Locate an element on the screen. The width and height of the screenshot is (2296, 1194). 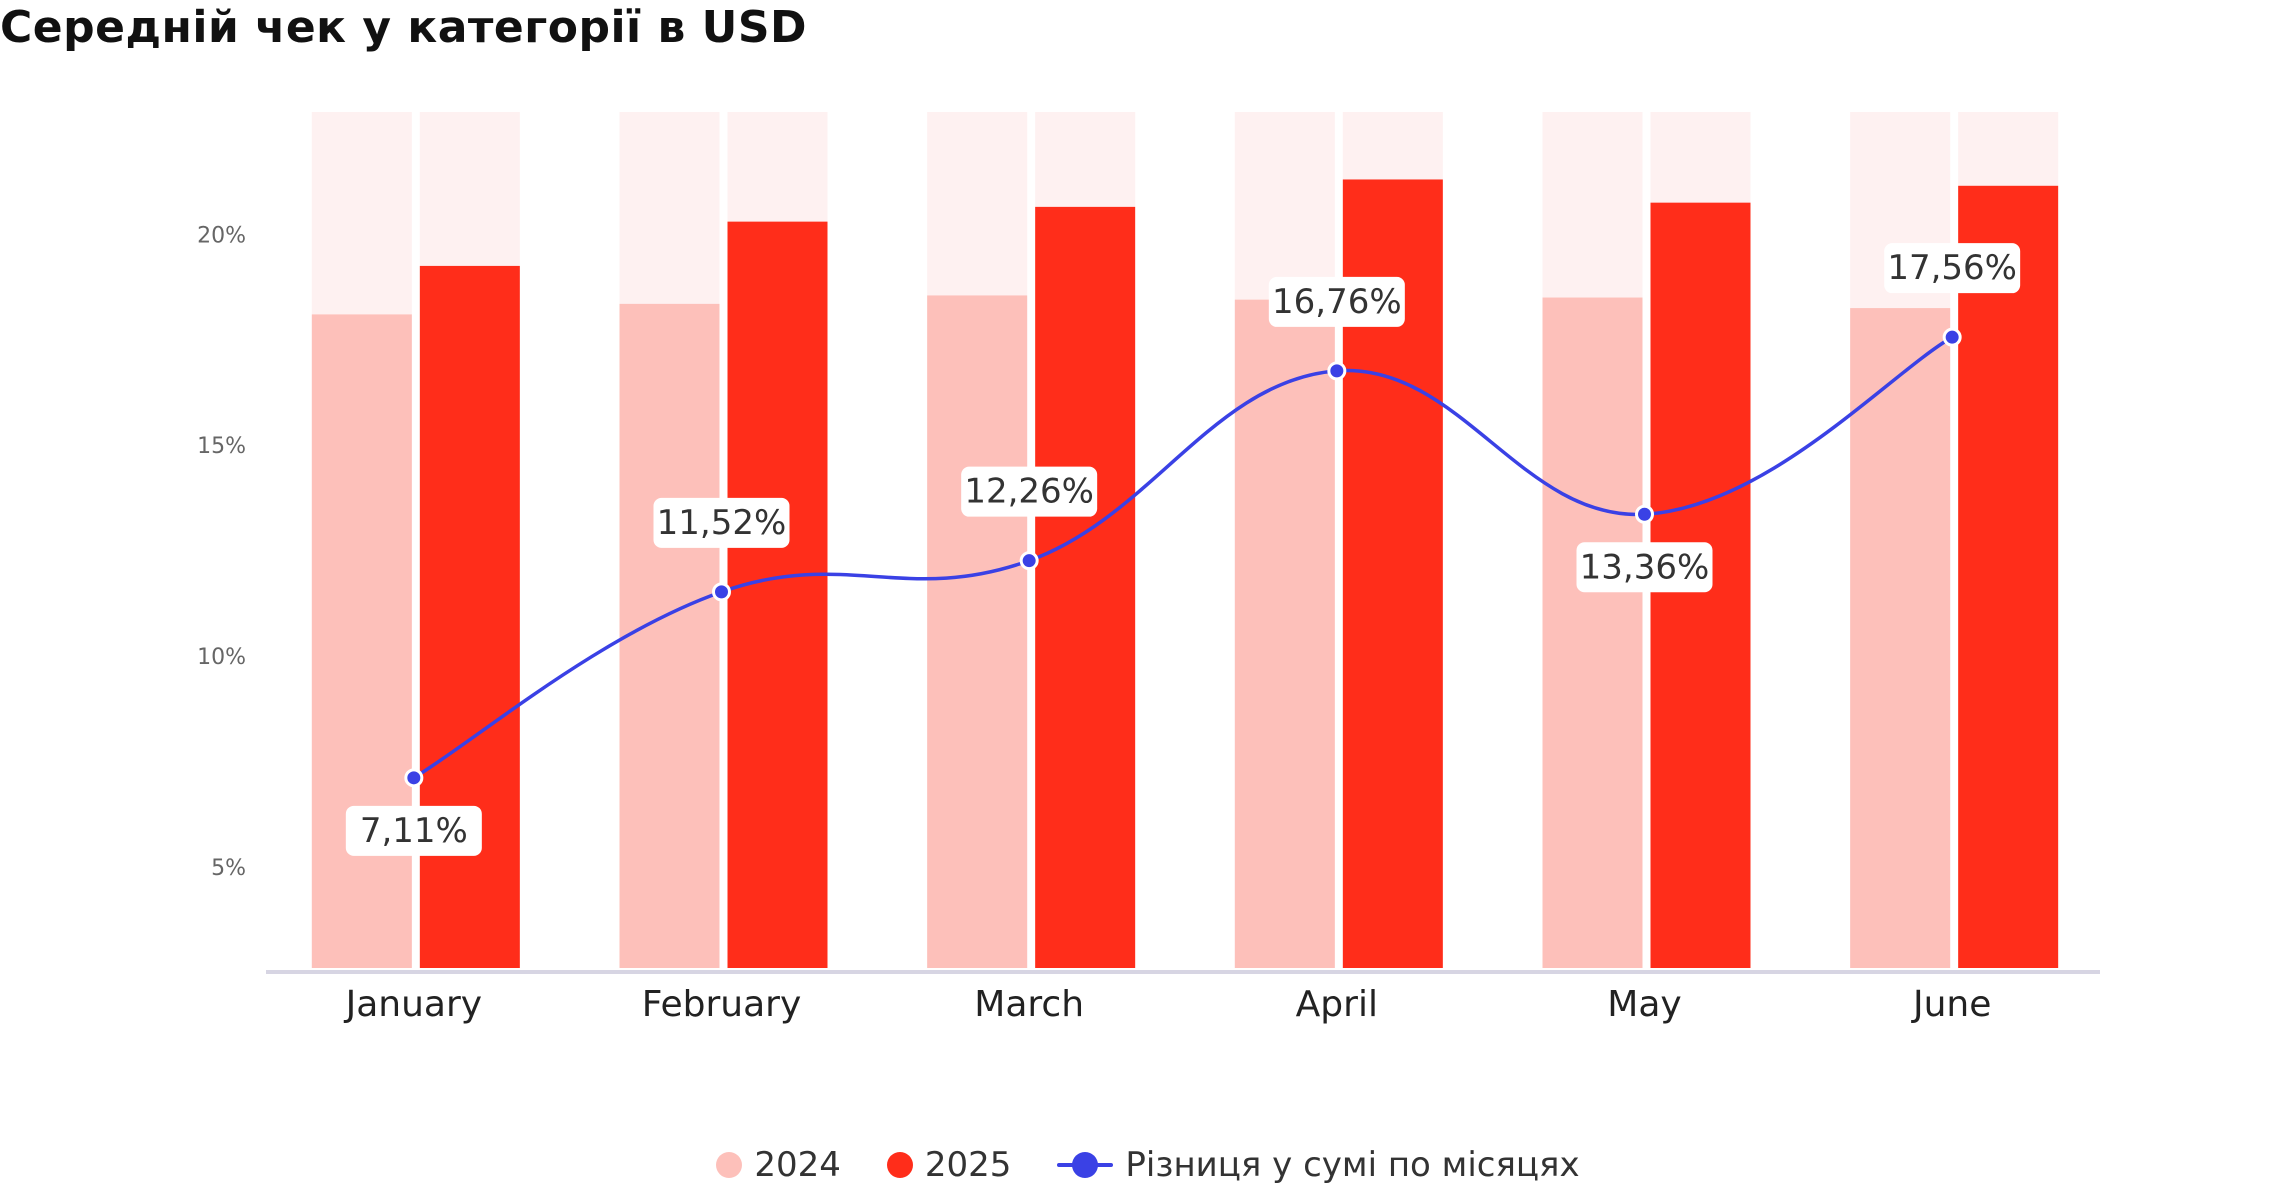
x-category-label: April is located at coordinates (1337, 1004).